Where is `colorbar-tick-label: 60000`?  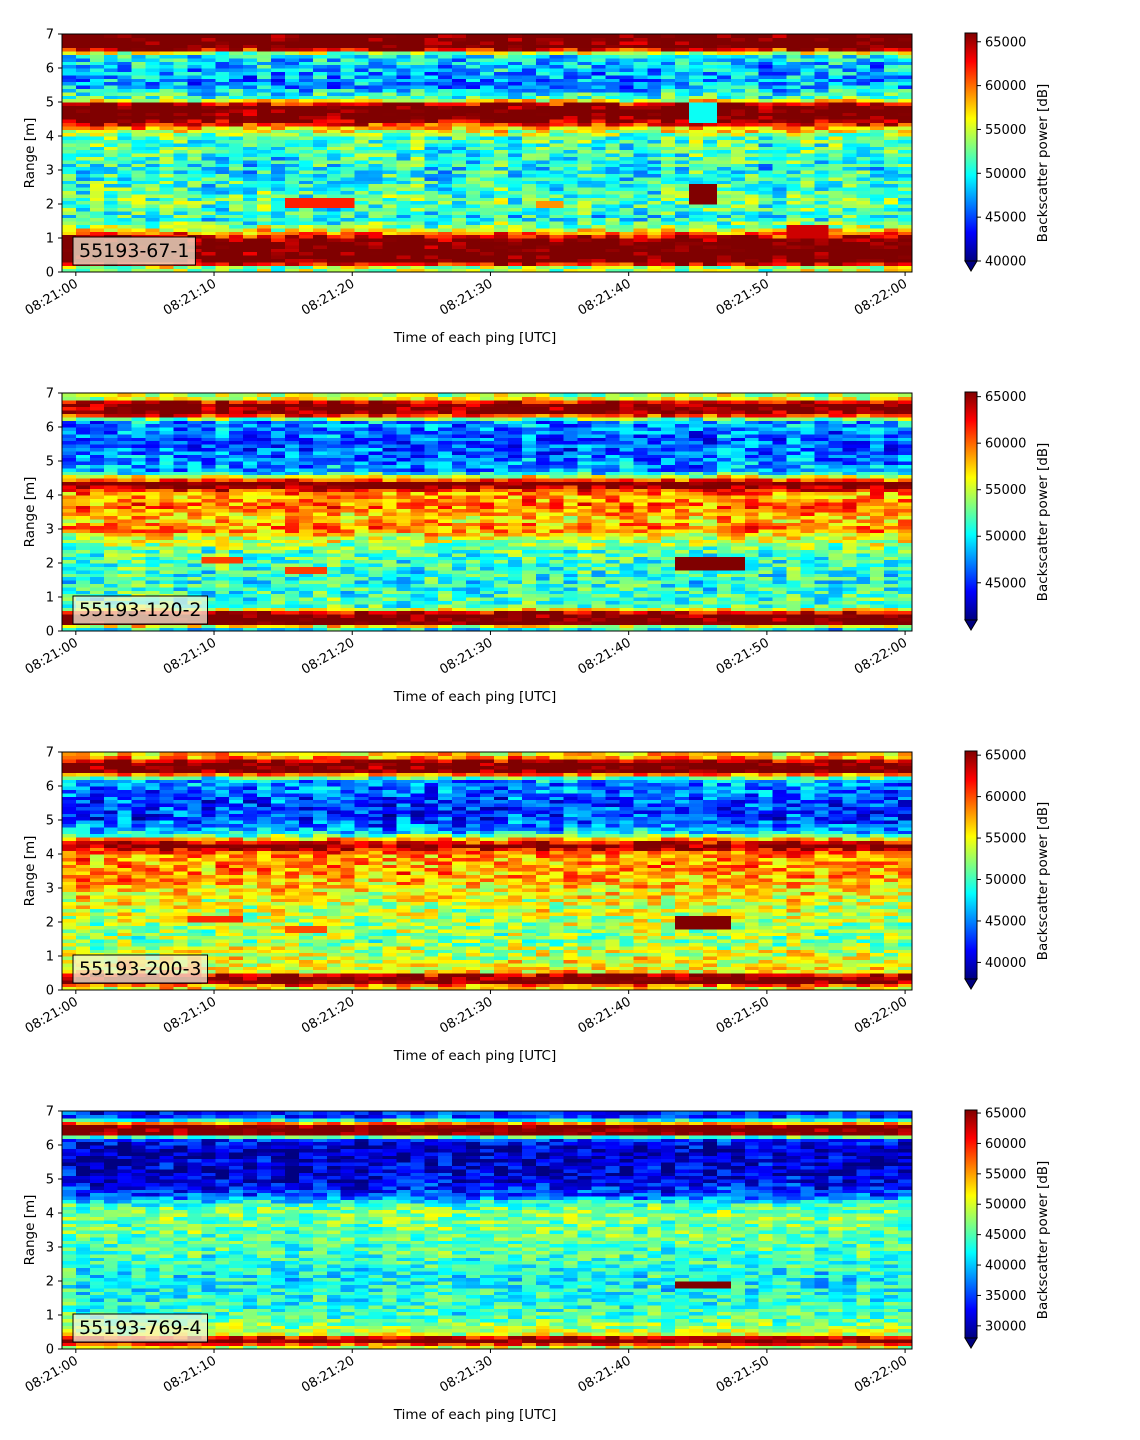 colorbar-tick-label: 60000 is located at coordinates (1005, 86).